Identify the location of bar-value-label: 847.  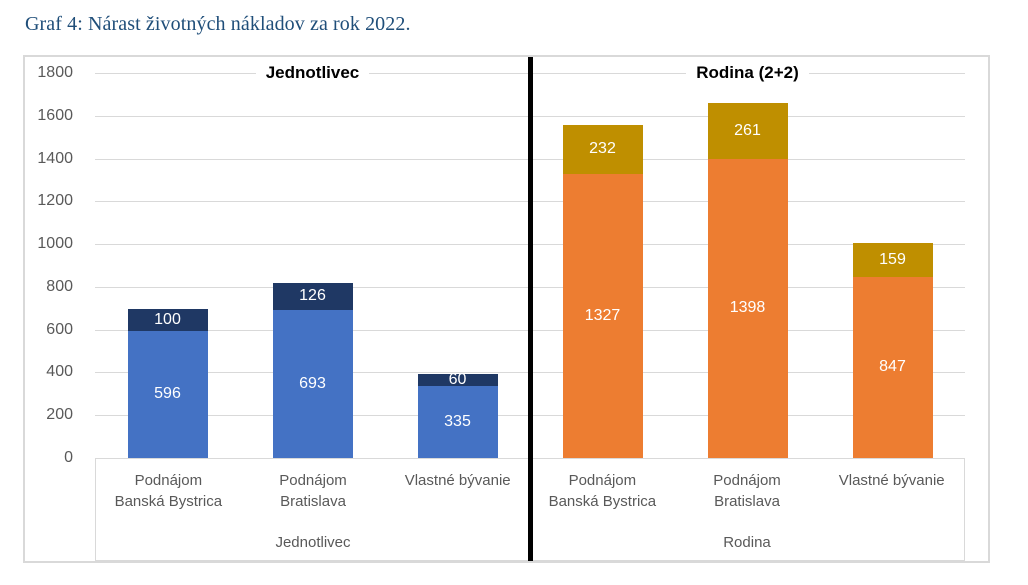
(892, 367).